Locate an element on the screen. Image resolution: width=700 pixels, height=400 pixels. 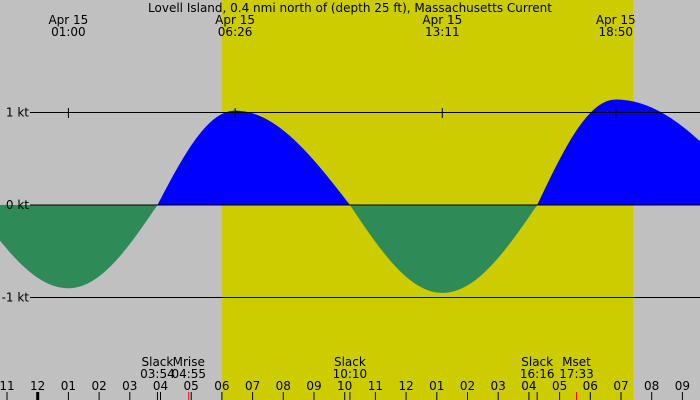
extremum-time: 13:11 is located at coordinates (442, 32).